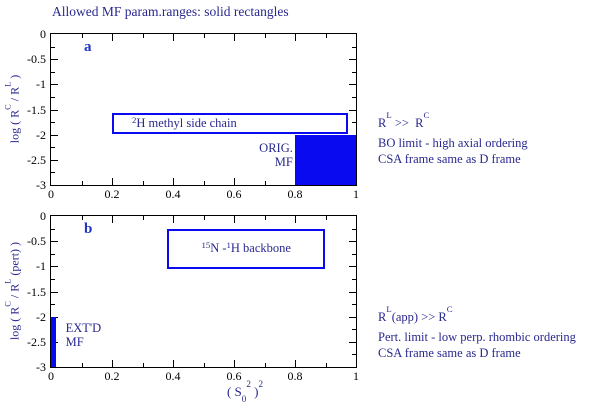 The height and width of the screenshot is (410, 600). I want to click on panel-a-side-note-line2: BO limit - high axial ordering, so click(453, 143).